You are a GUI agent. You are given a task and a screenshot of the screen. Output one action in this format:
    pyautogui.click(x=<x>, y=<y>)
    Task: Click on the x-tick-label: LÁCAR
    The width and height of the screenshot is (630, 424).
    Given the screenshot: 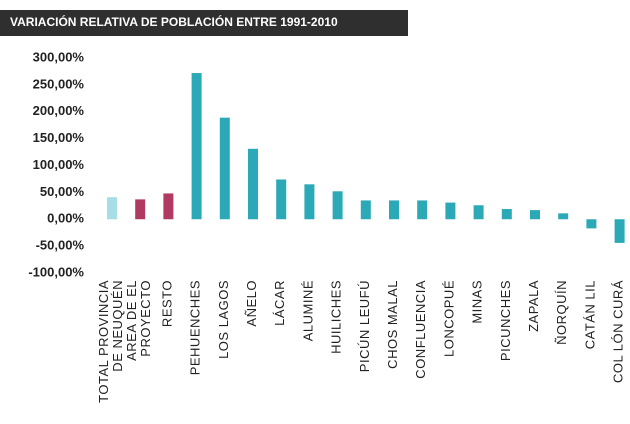 What is the action you would take?
    pyautogui.click(x=280, y=303)
    